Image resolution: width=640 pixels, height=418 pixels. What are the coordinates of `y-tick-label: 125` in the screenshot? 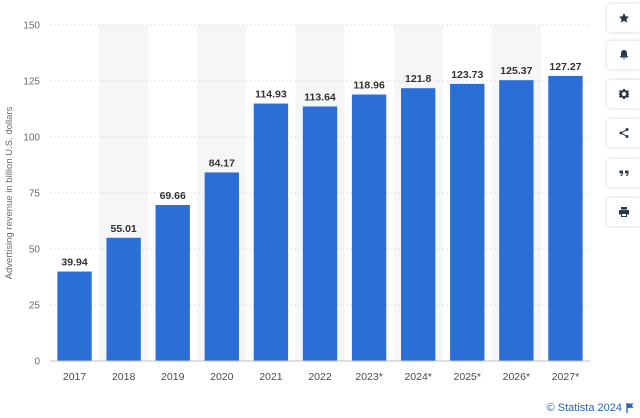 It's located at (31, 82).